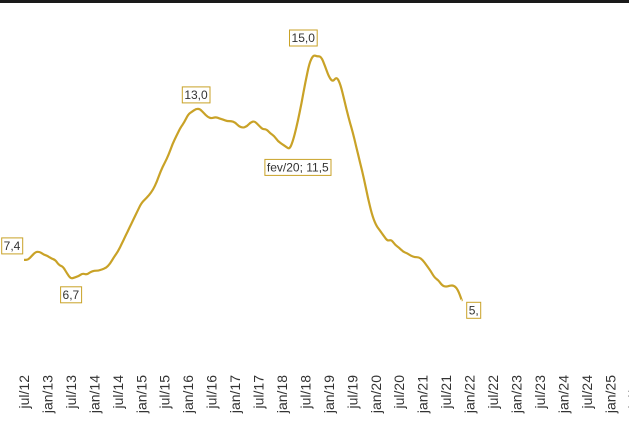  I want to click on x-tick-label-10: jul/17, so click(259, 392).